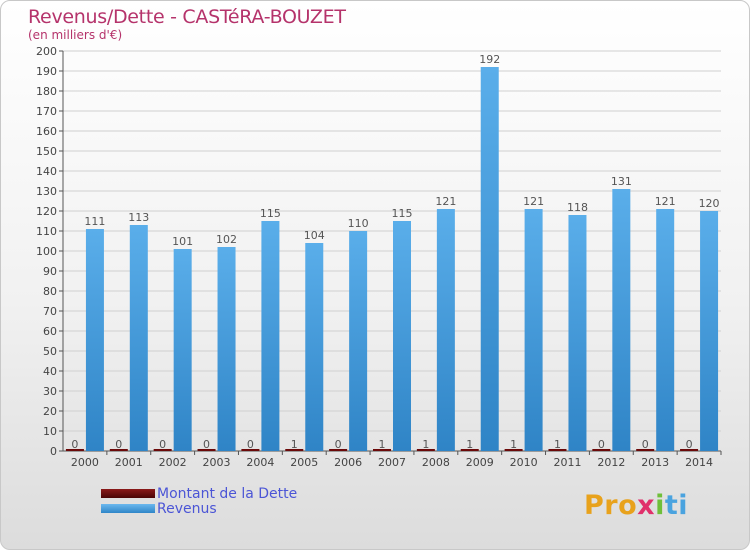 This screenshot has height=550, width=750. I want to click on legend-swatch-revenus, so click(128, 508).